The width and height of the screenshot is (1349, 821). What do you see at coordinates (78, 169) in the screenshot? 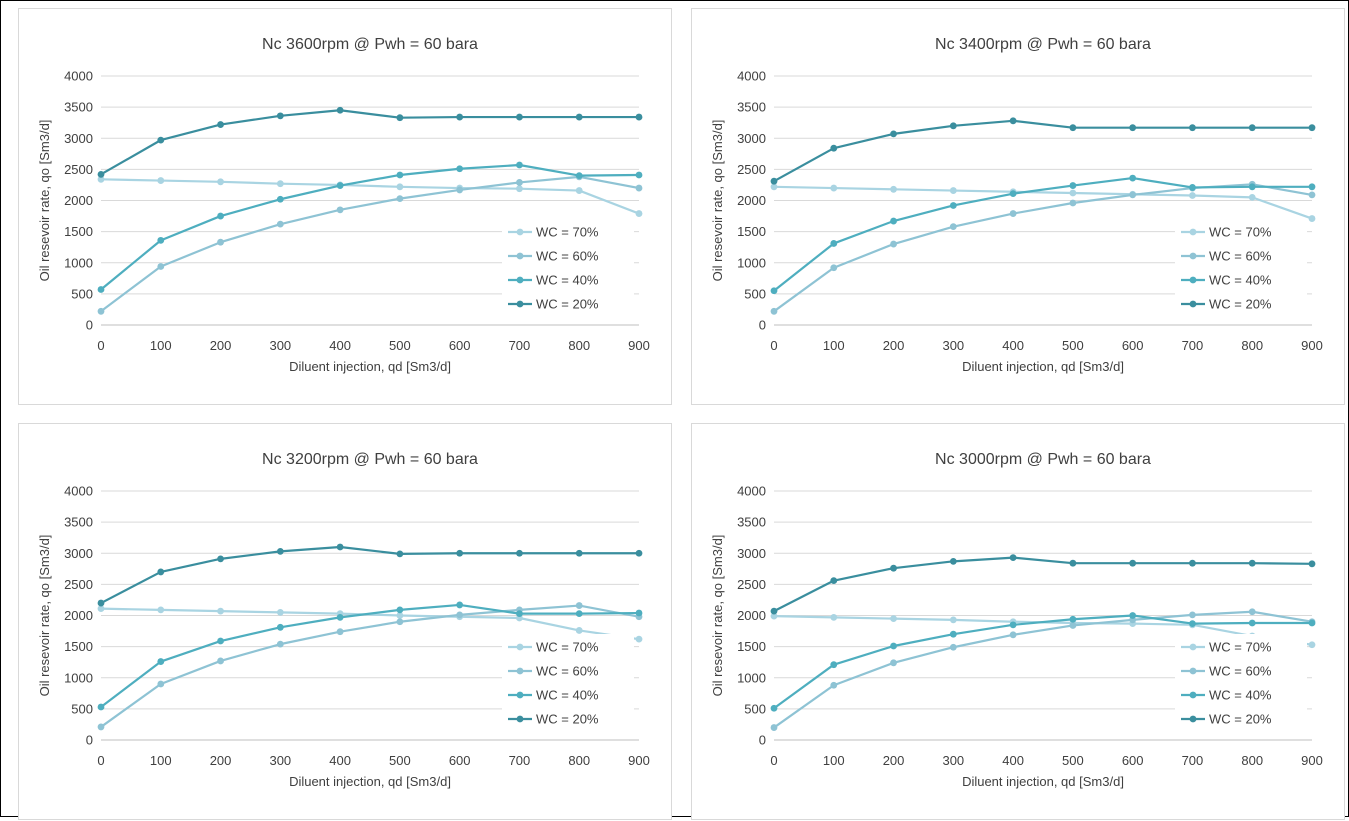
I see `y-tick-label: 2500` at bounding box center [78, 169].